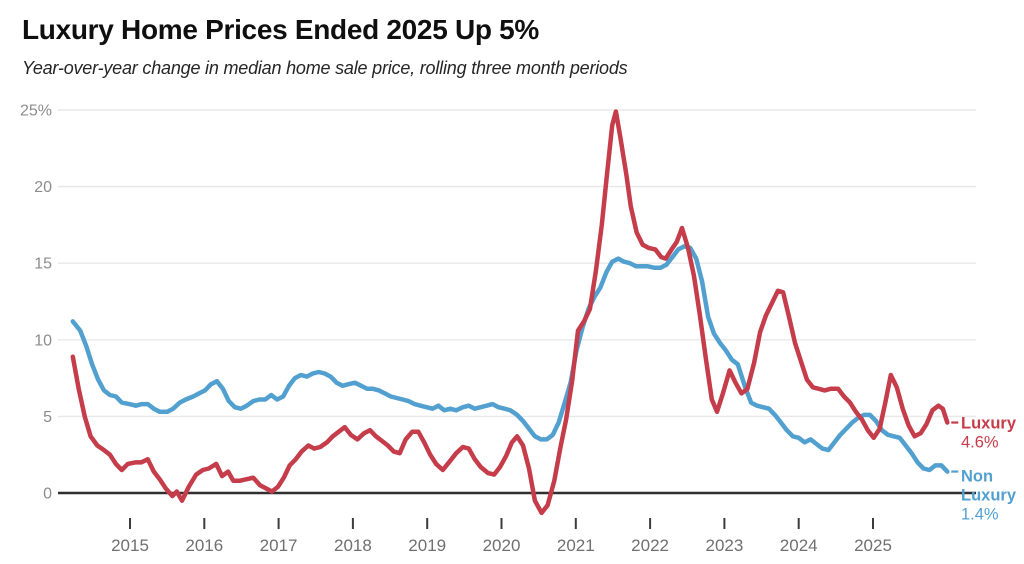 Image resolution: width=1024 pixels, height=564 pixels. Describe the element at coordinates (47, 417) in the screenshot. I see `y-axis-label: 5` at that location.